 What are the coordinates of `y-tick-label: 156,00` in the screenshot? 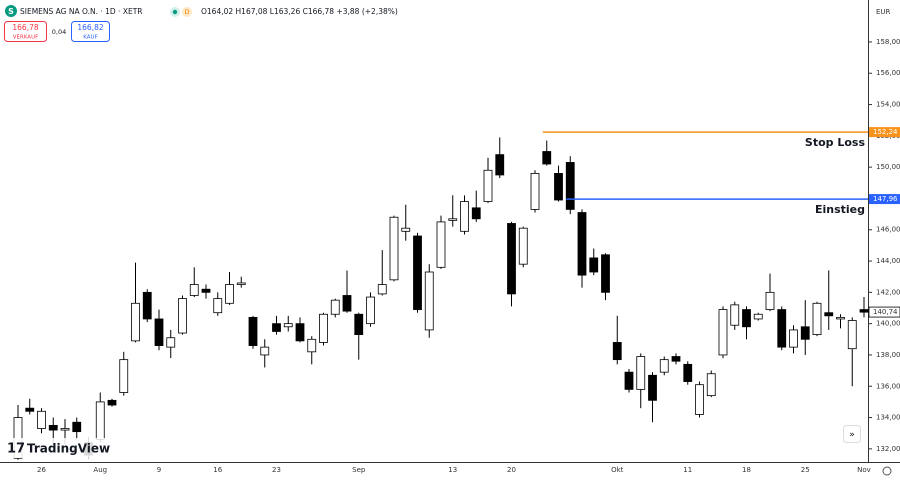 It's located at (888, 73).